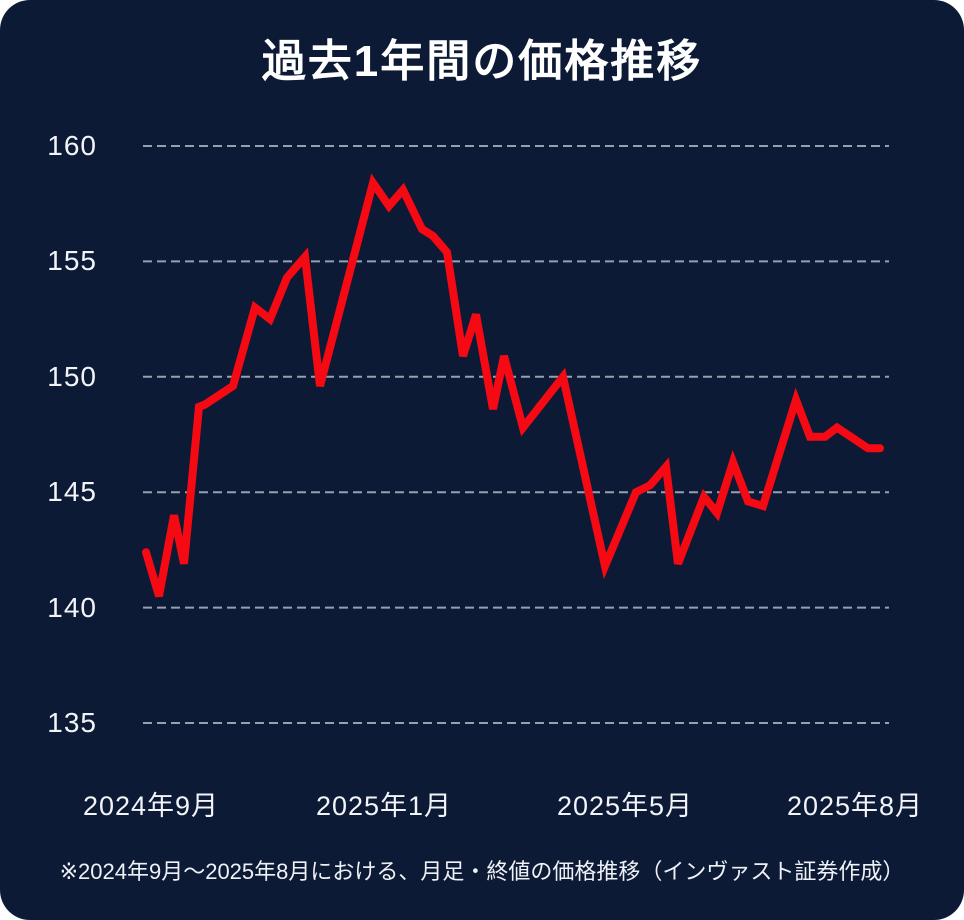  I want to click on y-tick-label-155: 155, so click(72, 261).